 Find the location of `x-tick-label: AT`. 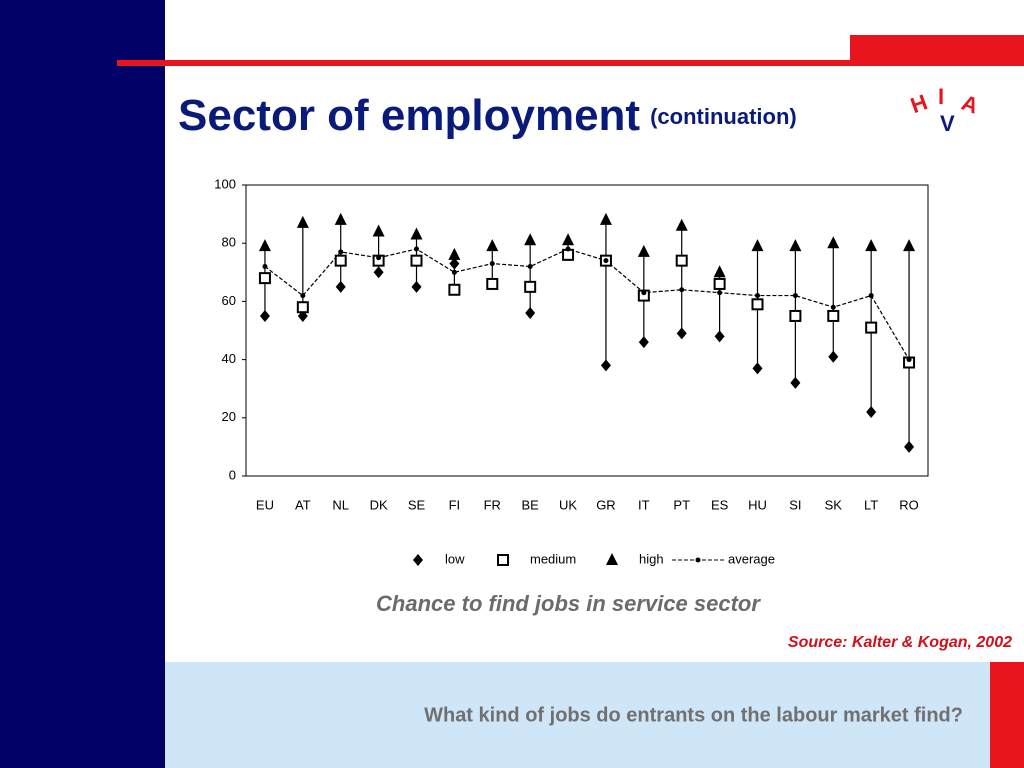

x-tick-label: AT is located at coordinates (303, 504).